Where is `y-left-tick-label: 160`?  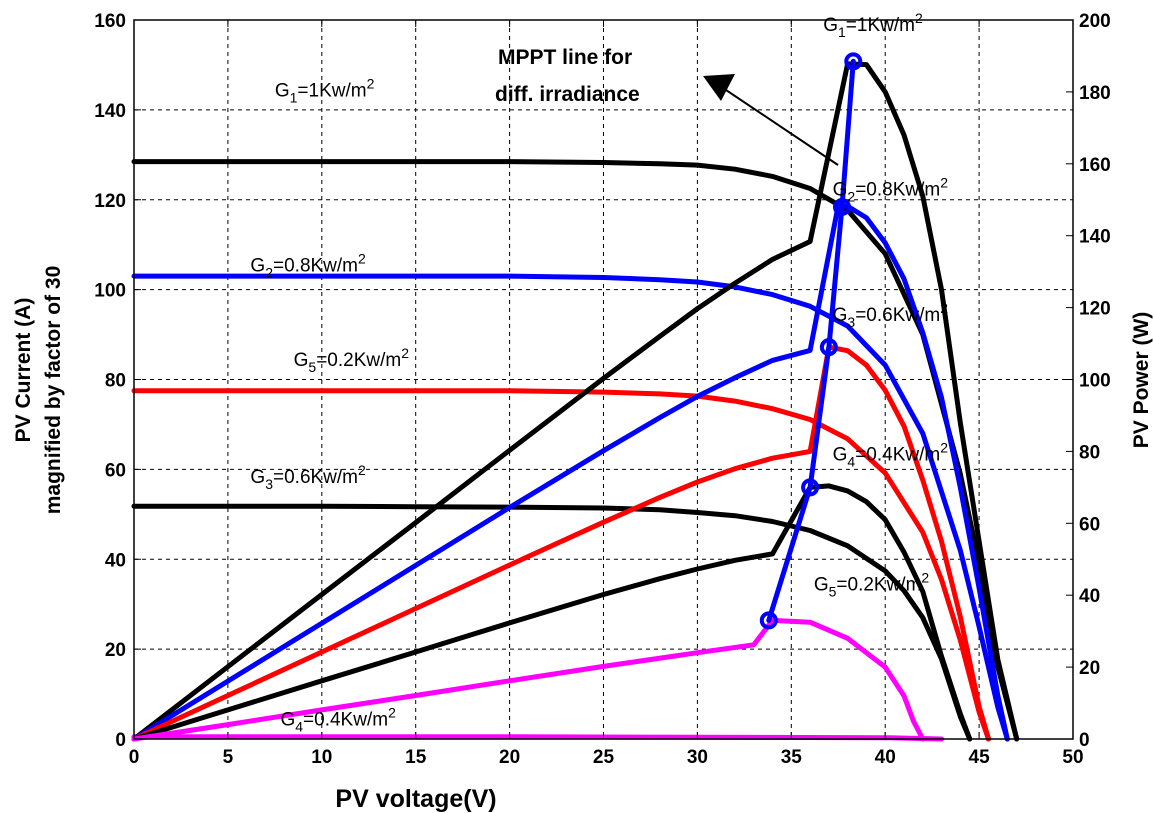
y-left-tick-label: 160 is located at coordinates (110, 21).